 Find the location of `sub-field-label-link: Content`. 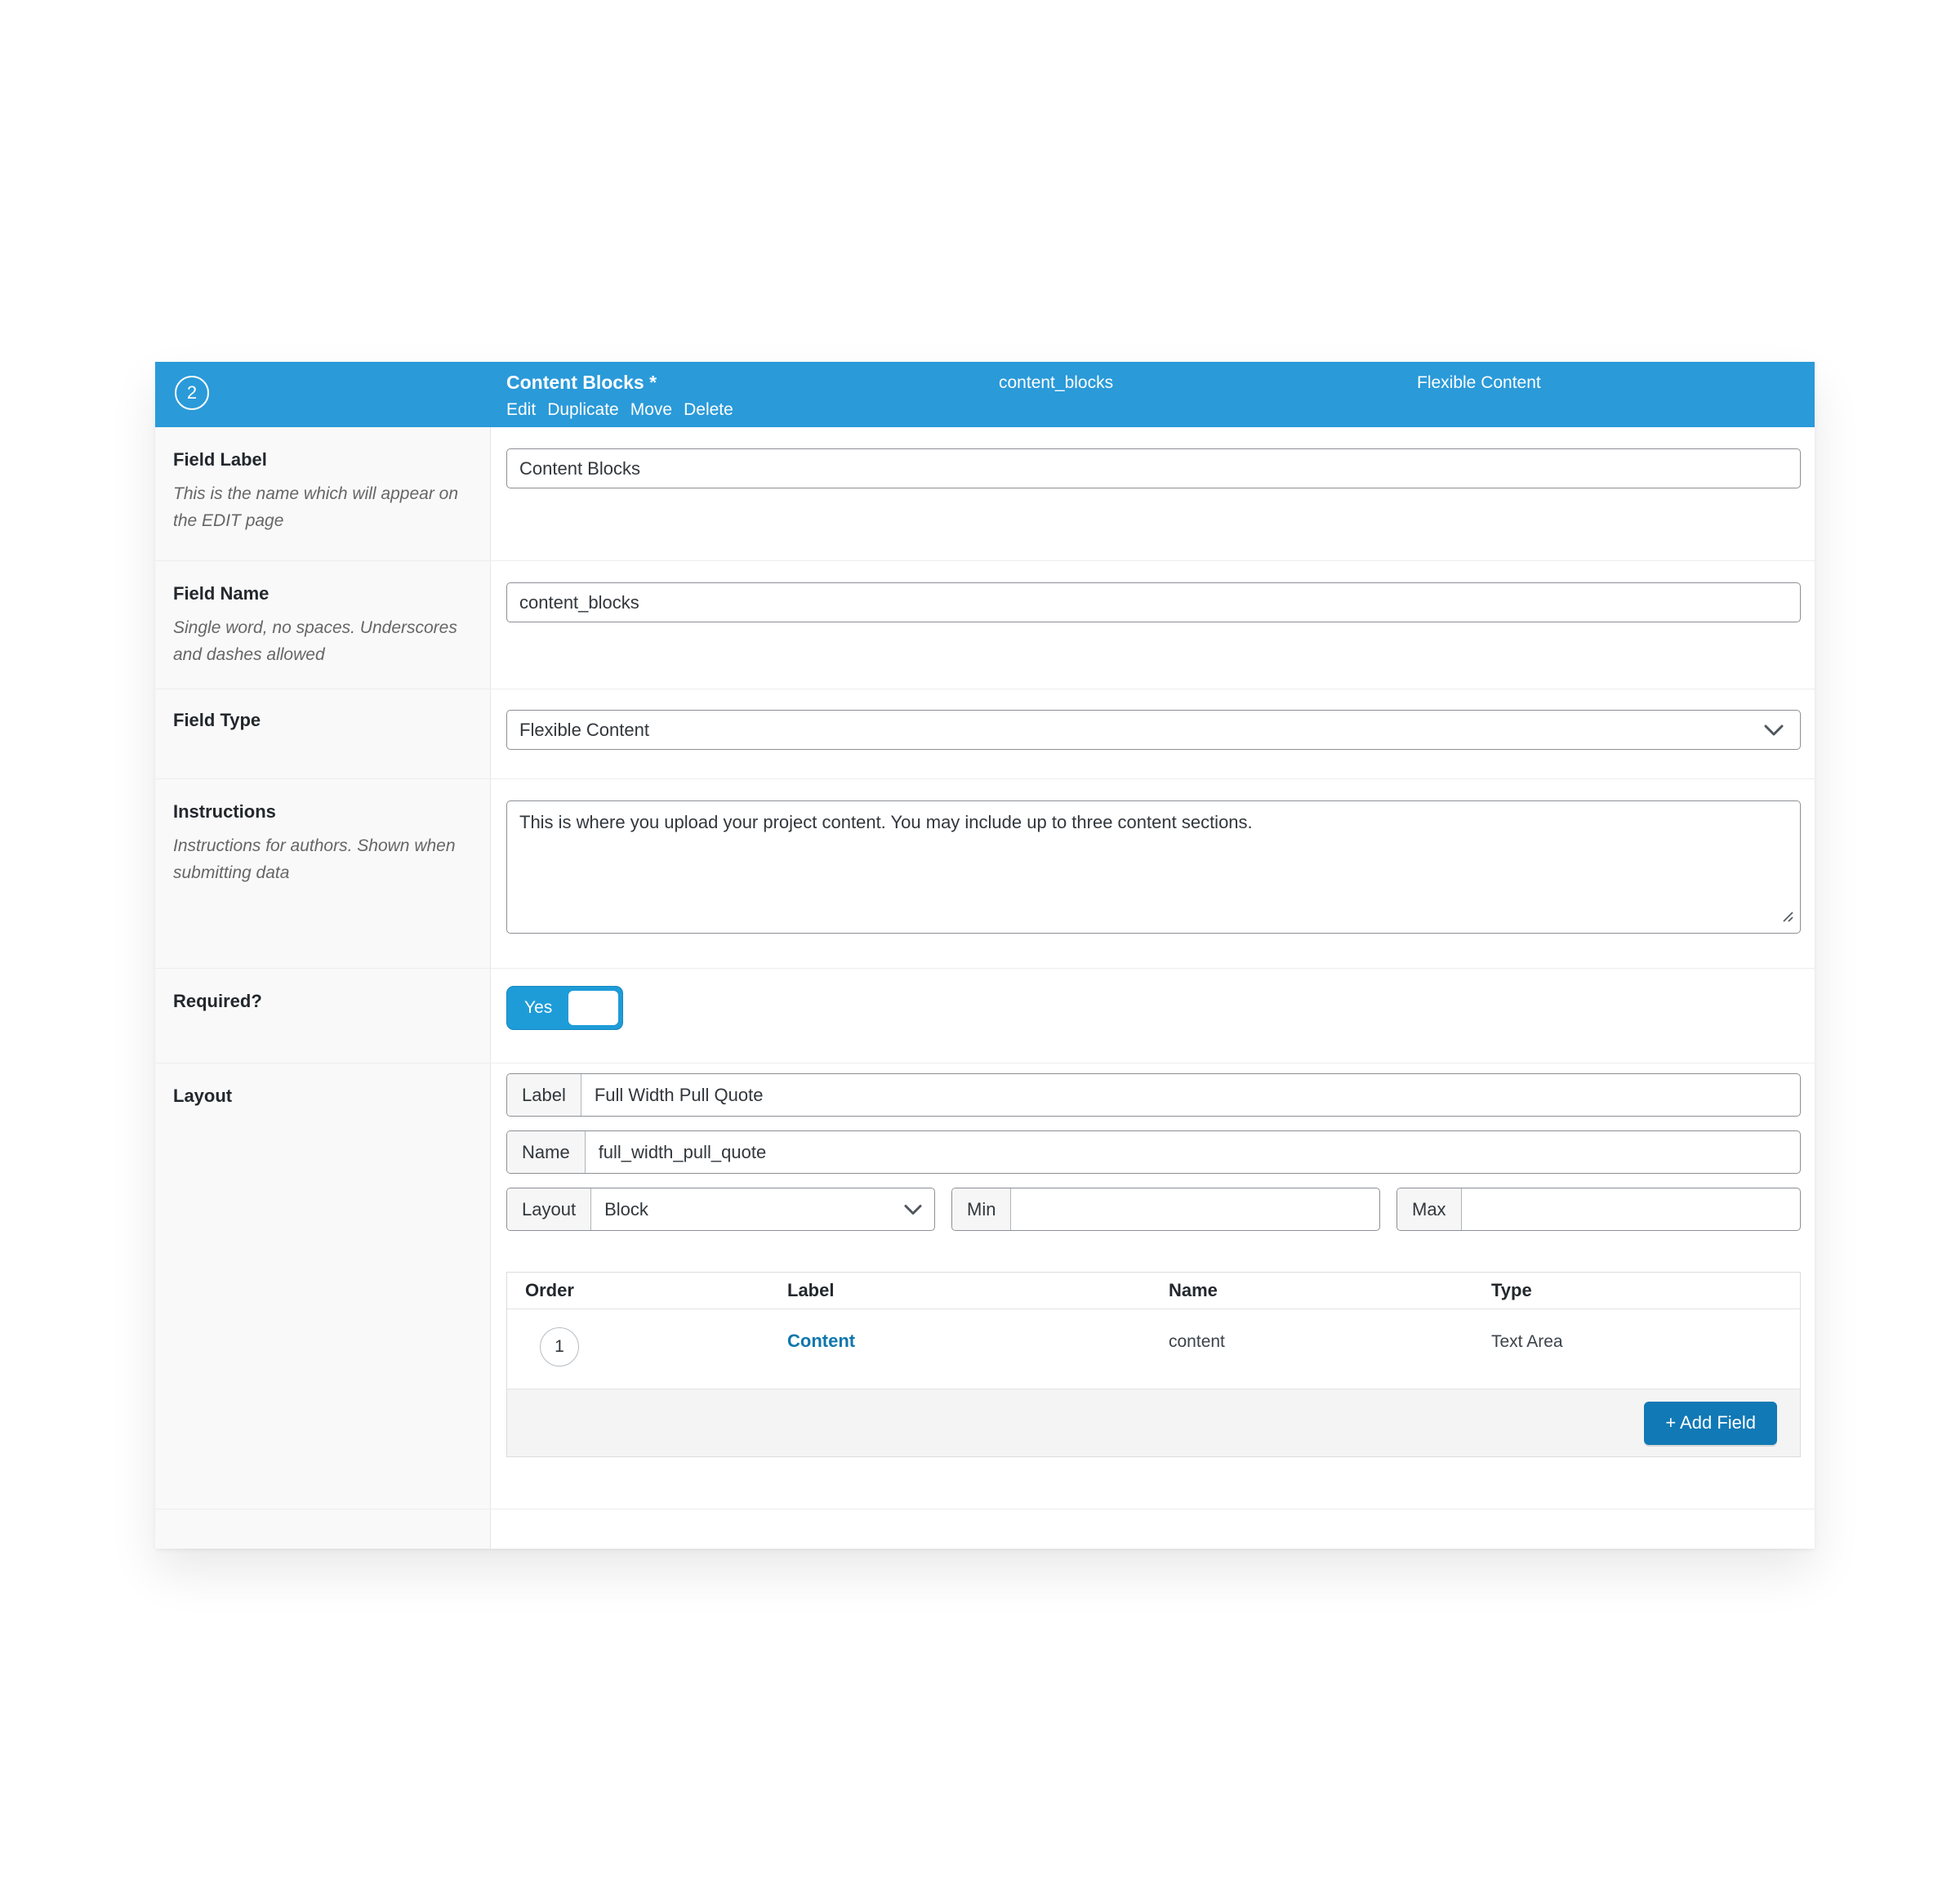

sub-field-label-link: Content is located at coordinates (821, 1341).